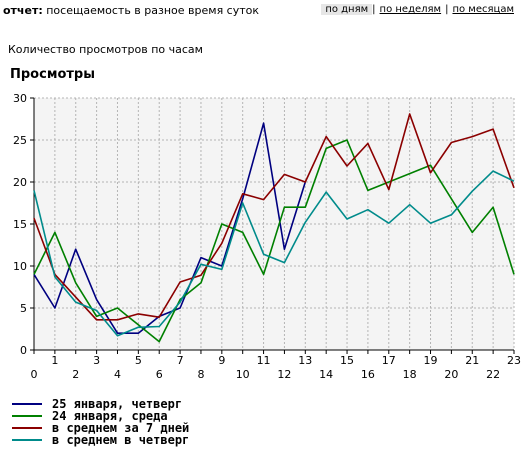 This screenshot has width=522, height=455. I want to click on chart-subtitle: Количество просмотров по часам, so click(105, 49).